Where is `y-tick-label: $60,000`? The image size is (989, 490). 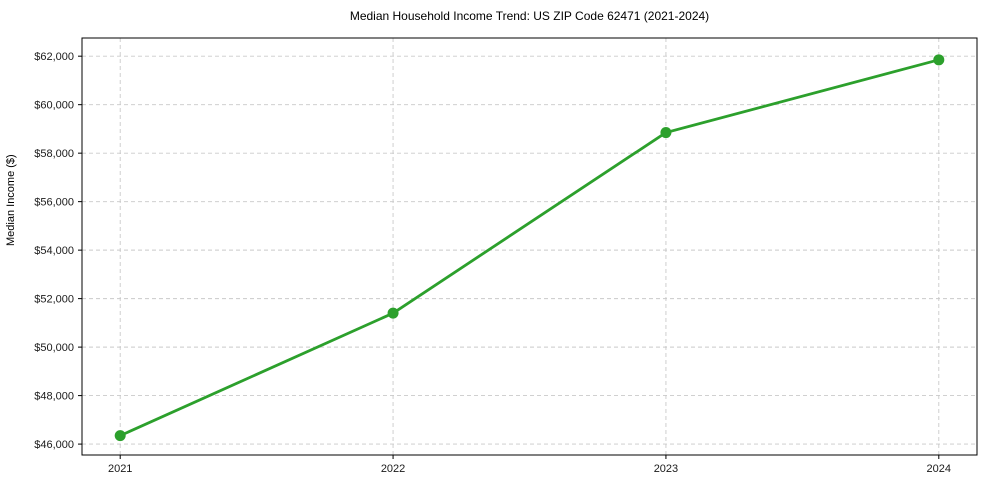
y-tick-label: $60,000 is located at coordinates (54, 106).